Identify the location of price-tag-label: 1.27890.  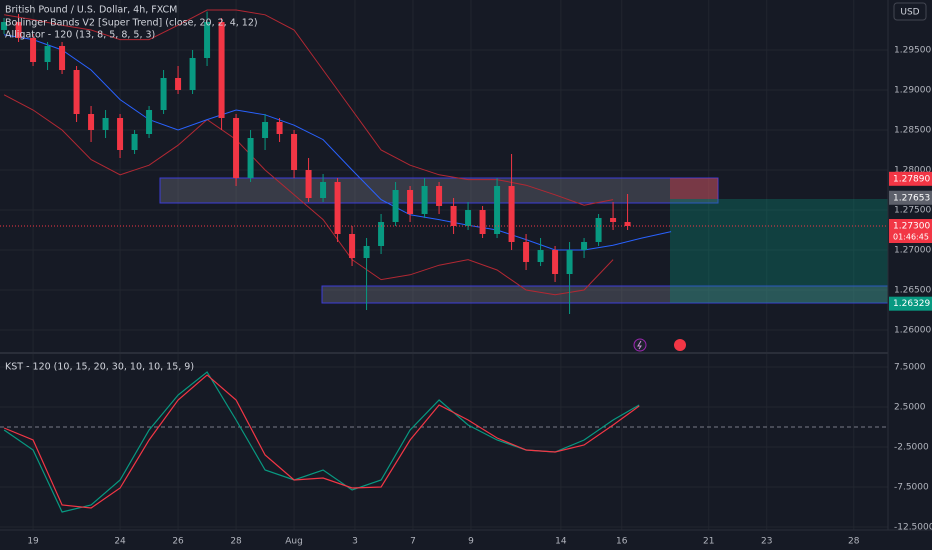
(911, 179).